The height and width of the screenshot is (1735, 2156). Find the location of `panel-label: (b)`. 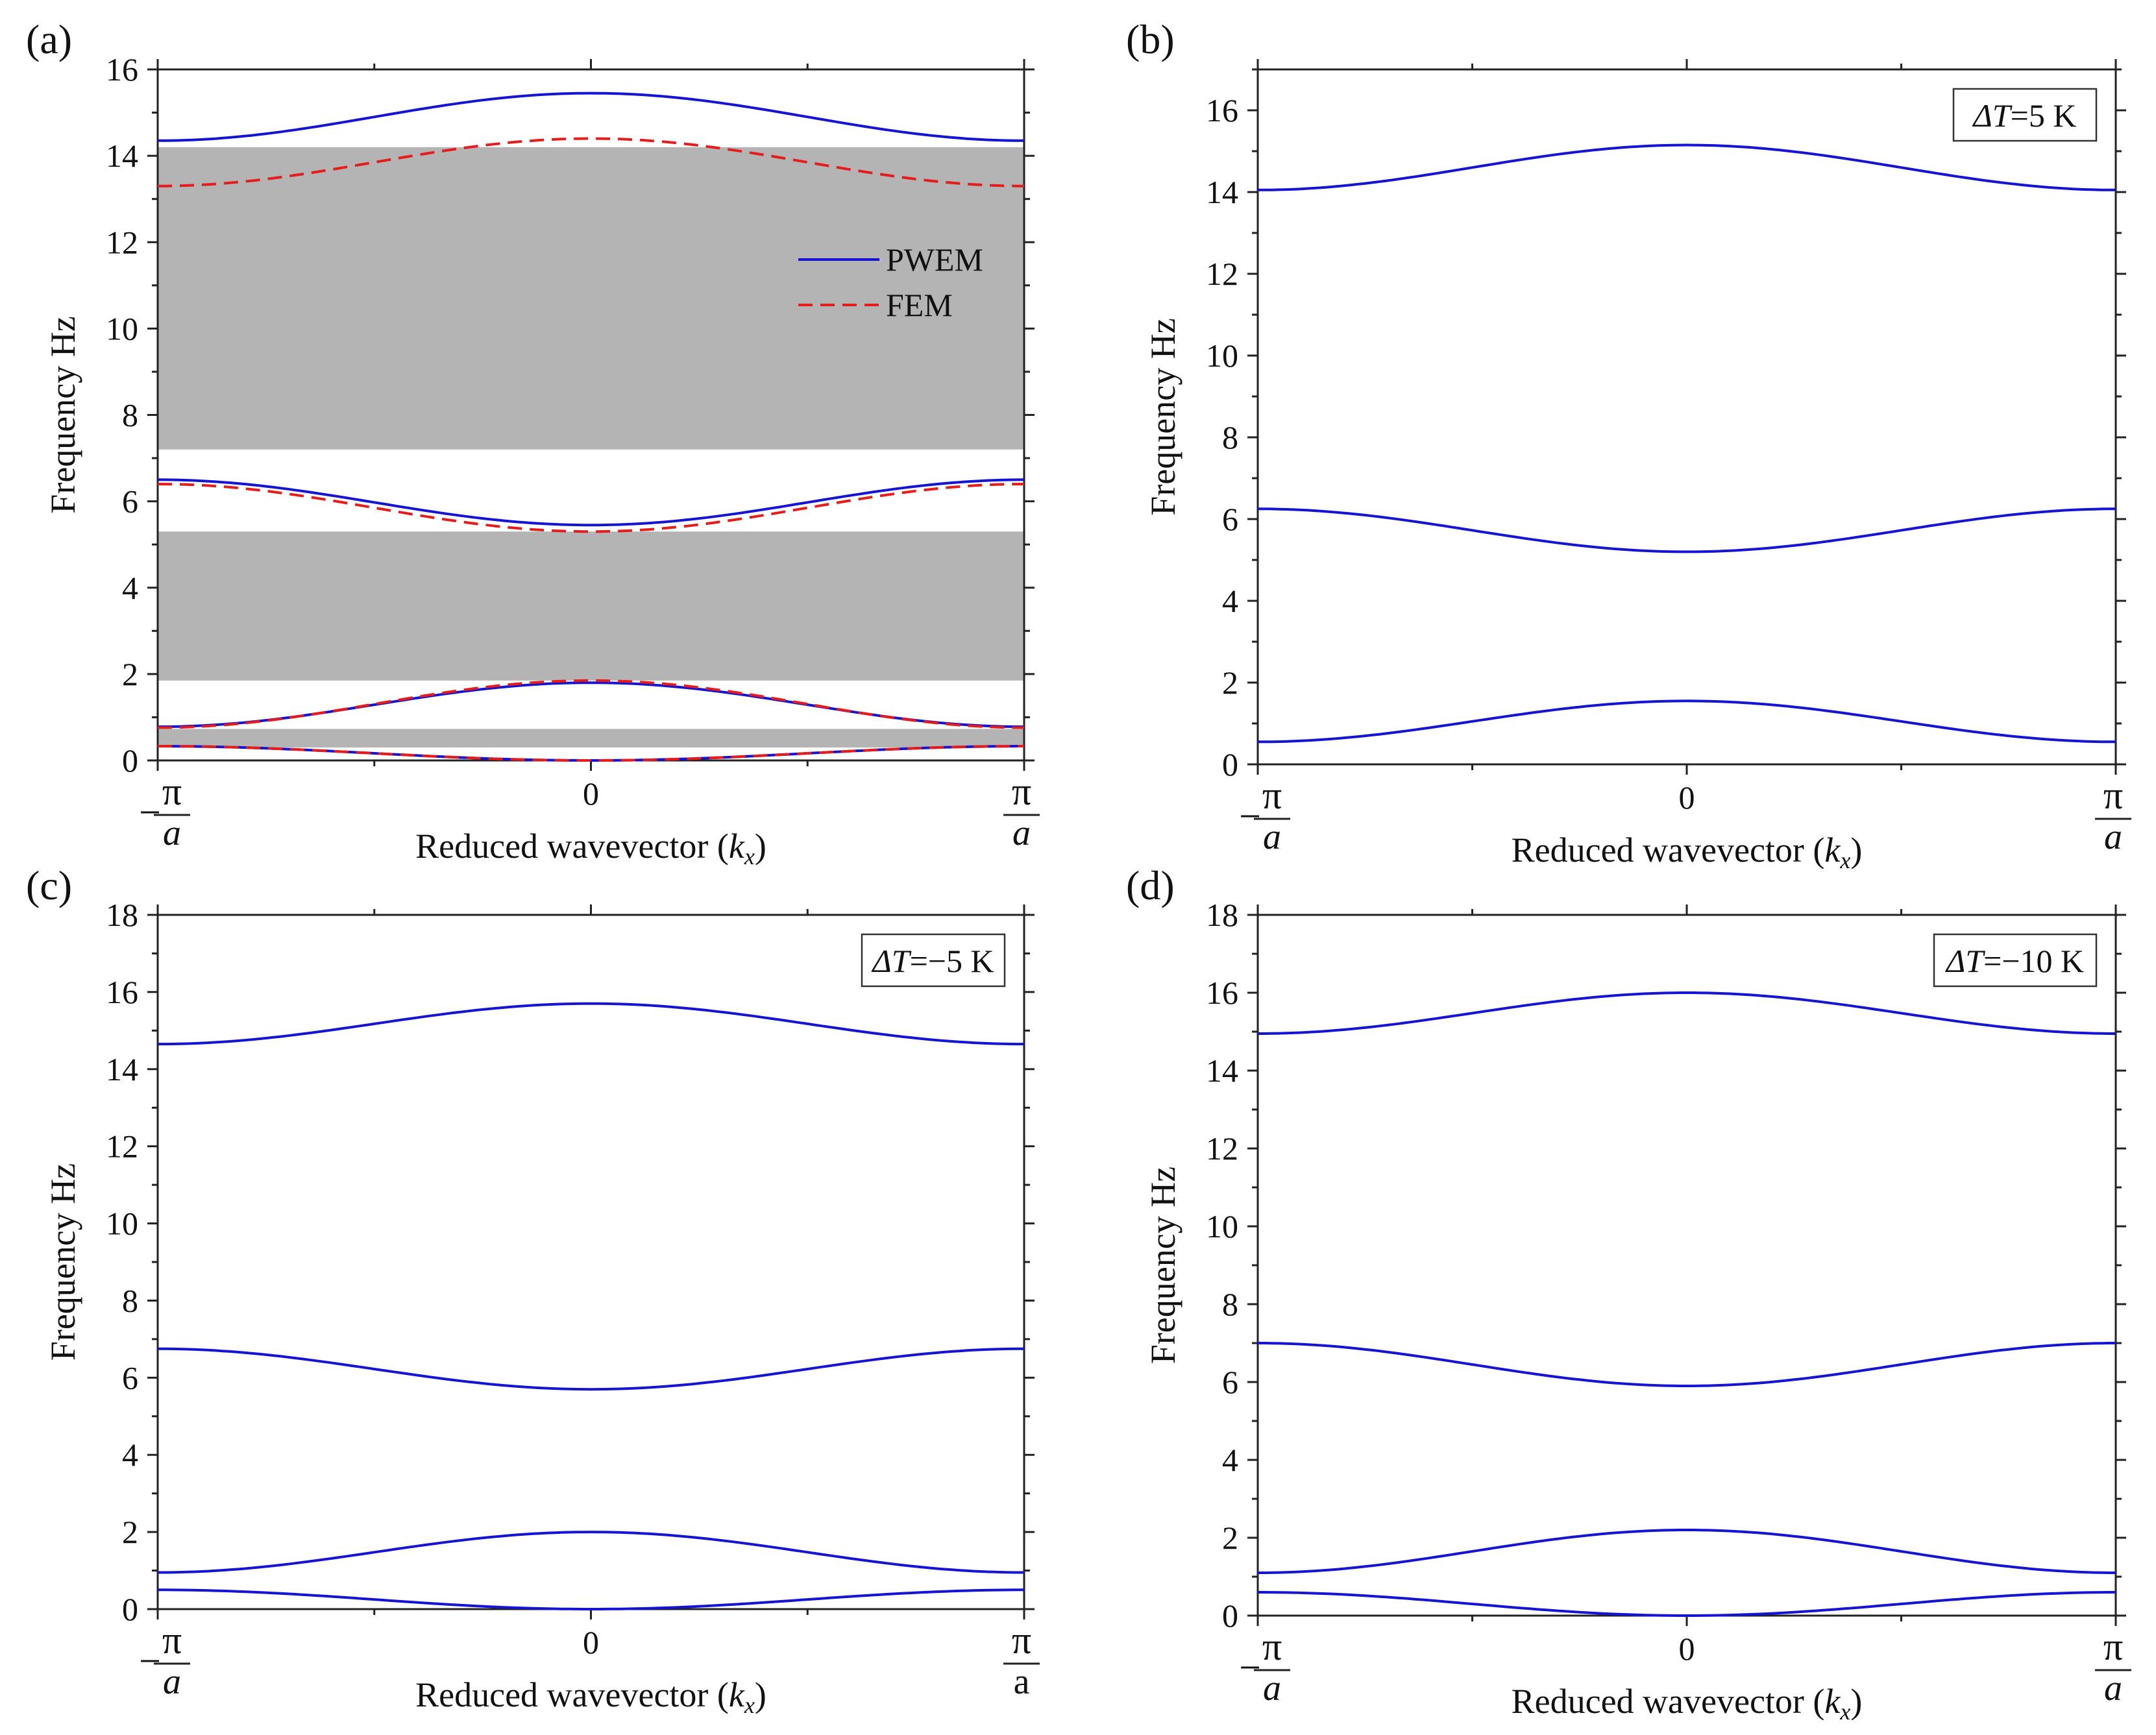

panel-label: (b) is located at coordinates (1150, 39).